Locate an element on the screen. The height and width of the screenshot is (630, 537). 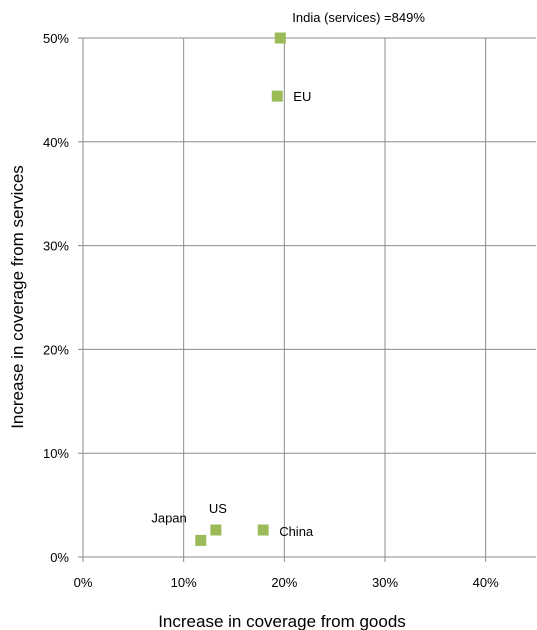
point-label: US is located at coordinates (218, 508).